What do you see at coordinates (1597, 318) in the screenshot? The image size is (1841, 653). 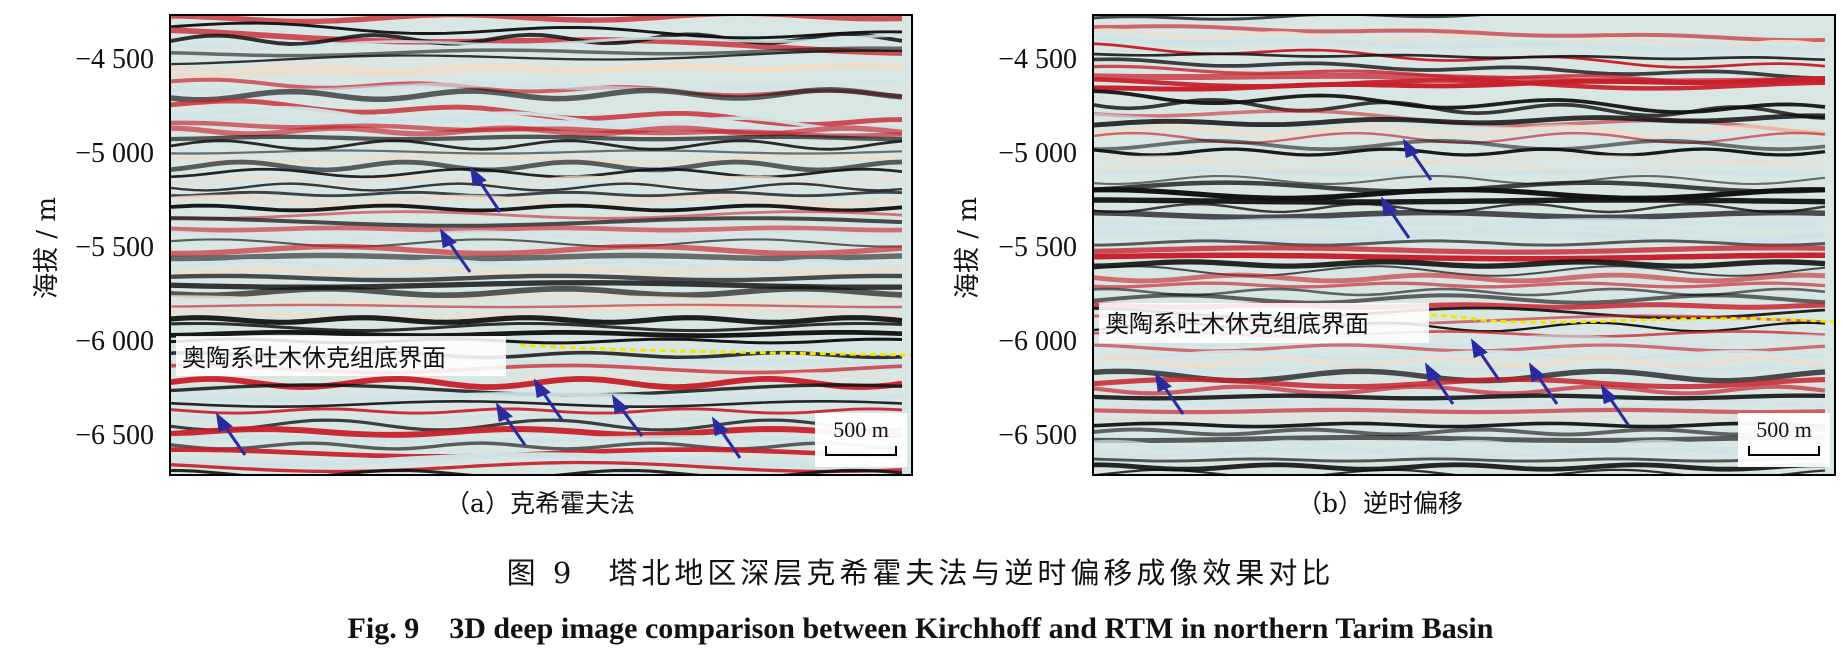 I see `horizon-line` at bounding box center [1597, 318].